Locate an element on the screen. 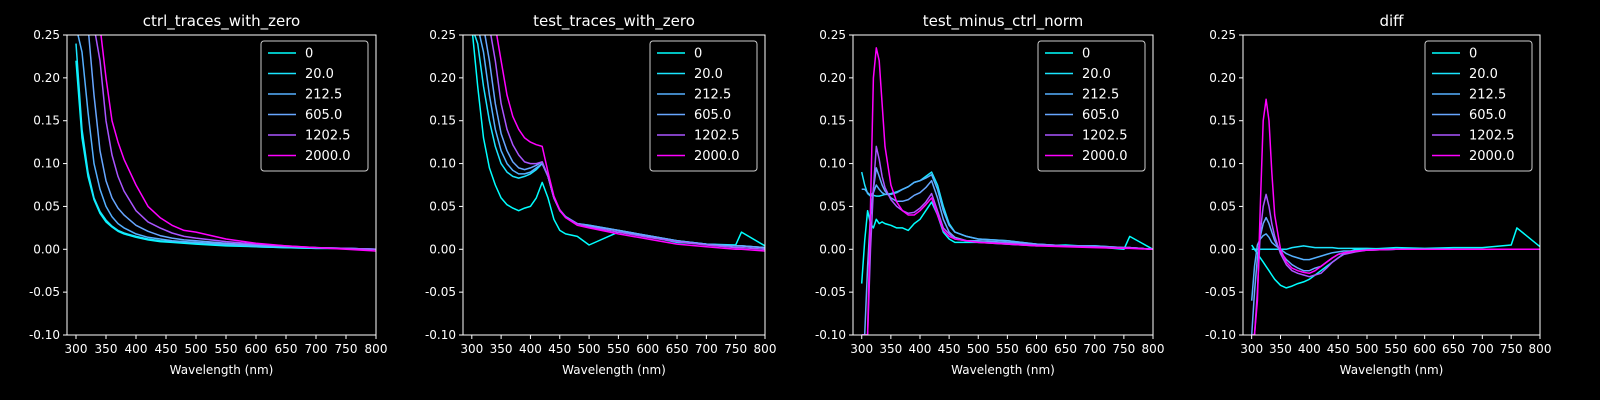 The width and height of the screenshot is (1600, 400). chart-title: ctrl_traces_with_zero is located at coordinates (221, 21).